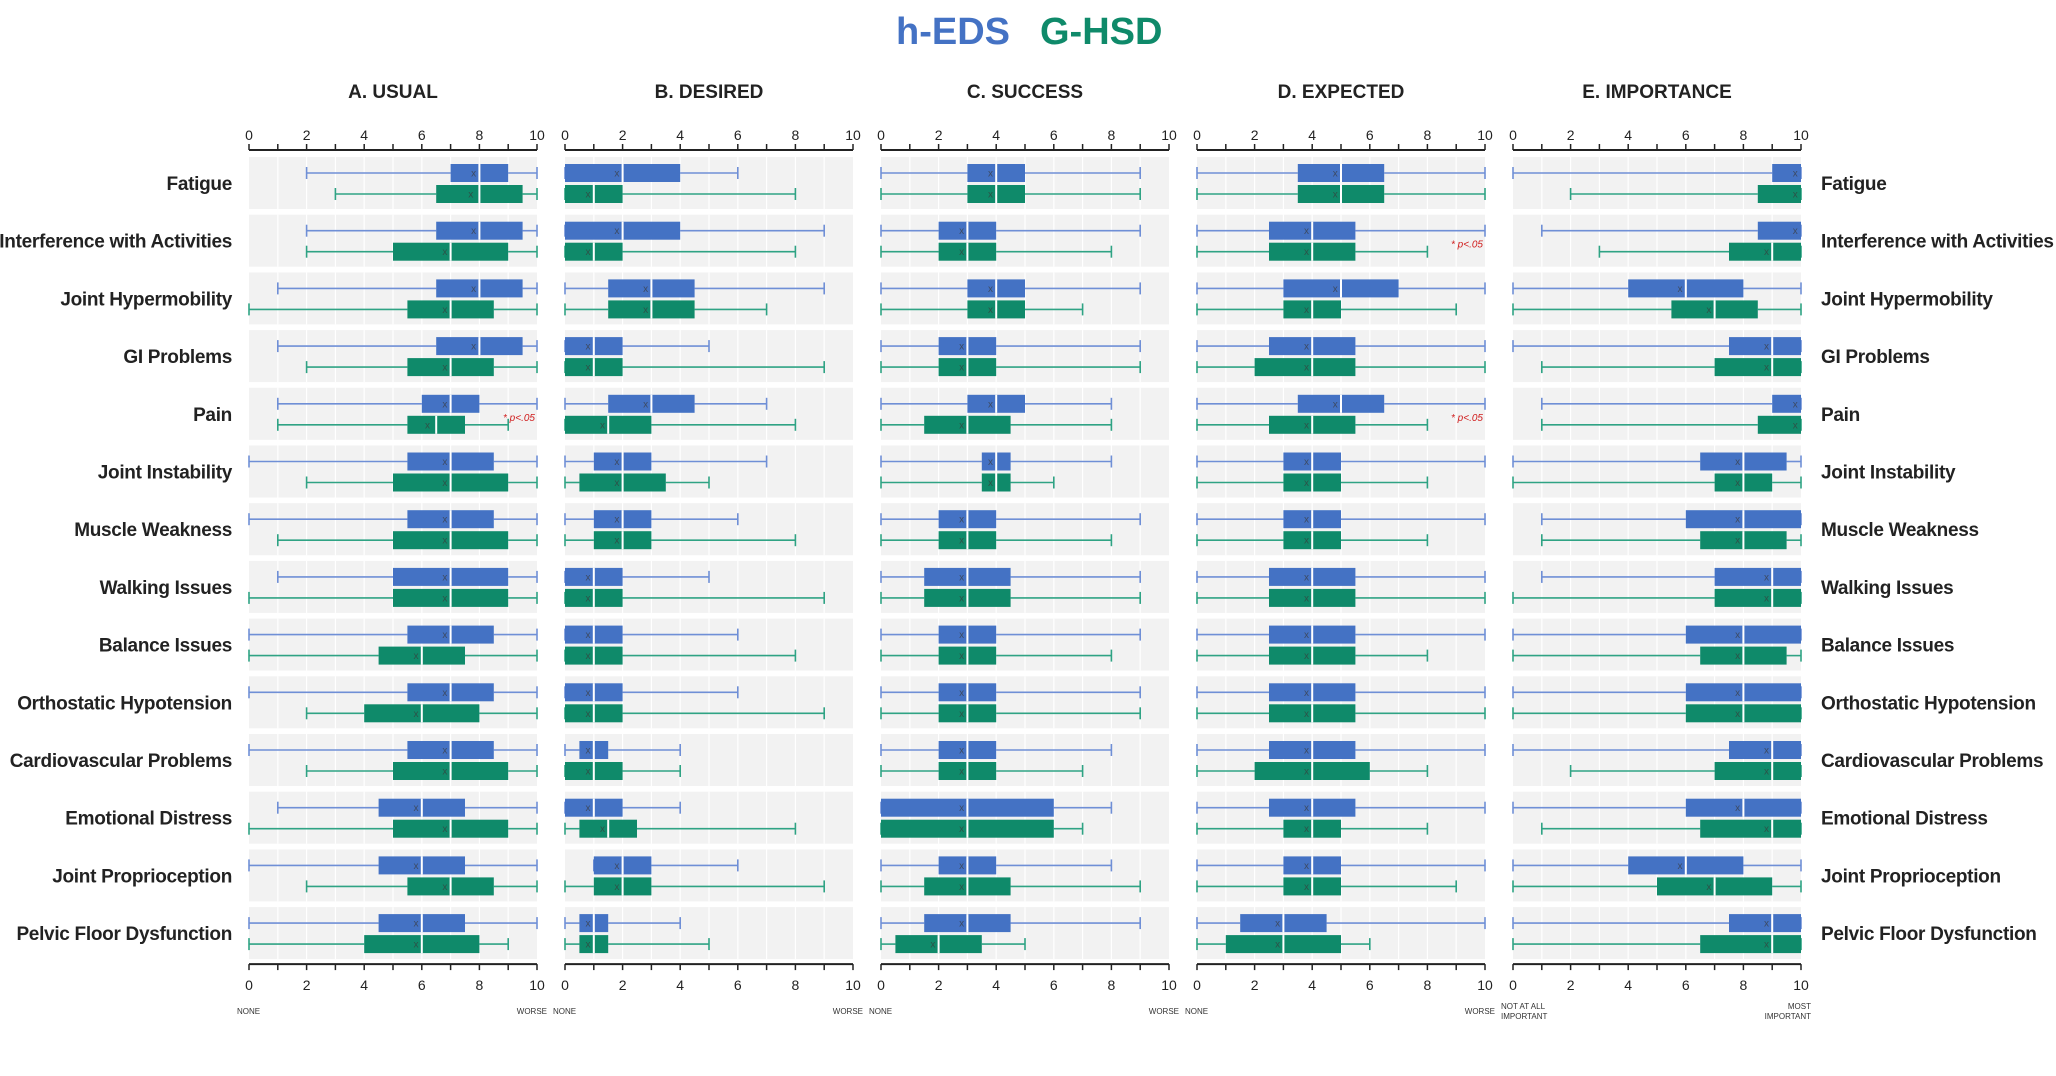  Describe the element at coordinates (1888, 473) in the screenshot. I see `row-label-right: Joint Instability` at that location.